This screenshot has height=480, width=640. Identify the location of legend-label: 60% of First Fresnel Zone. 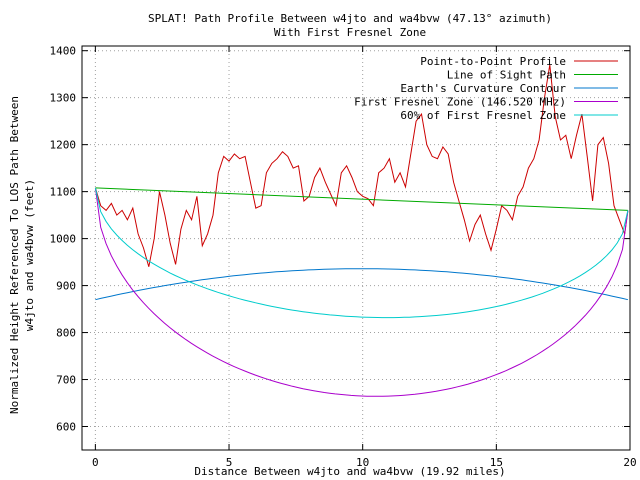
(483, 115).